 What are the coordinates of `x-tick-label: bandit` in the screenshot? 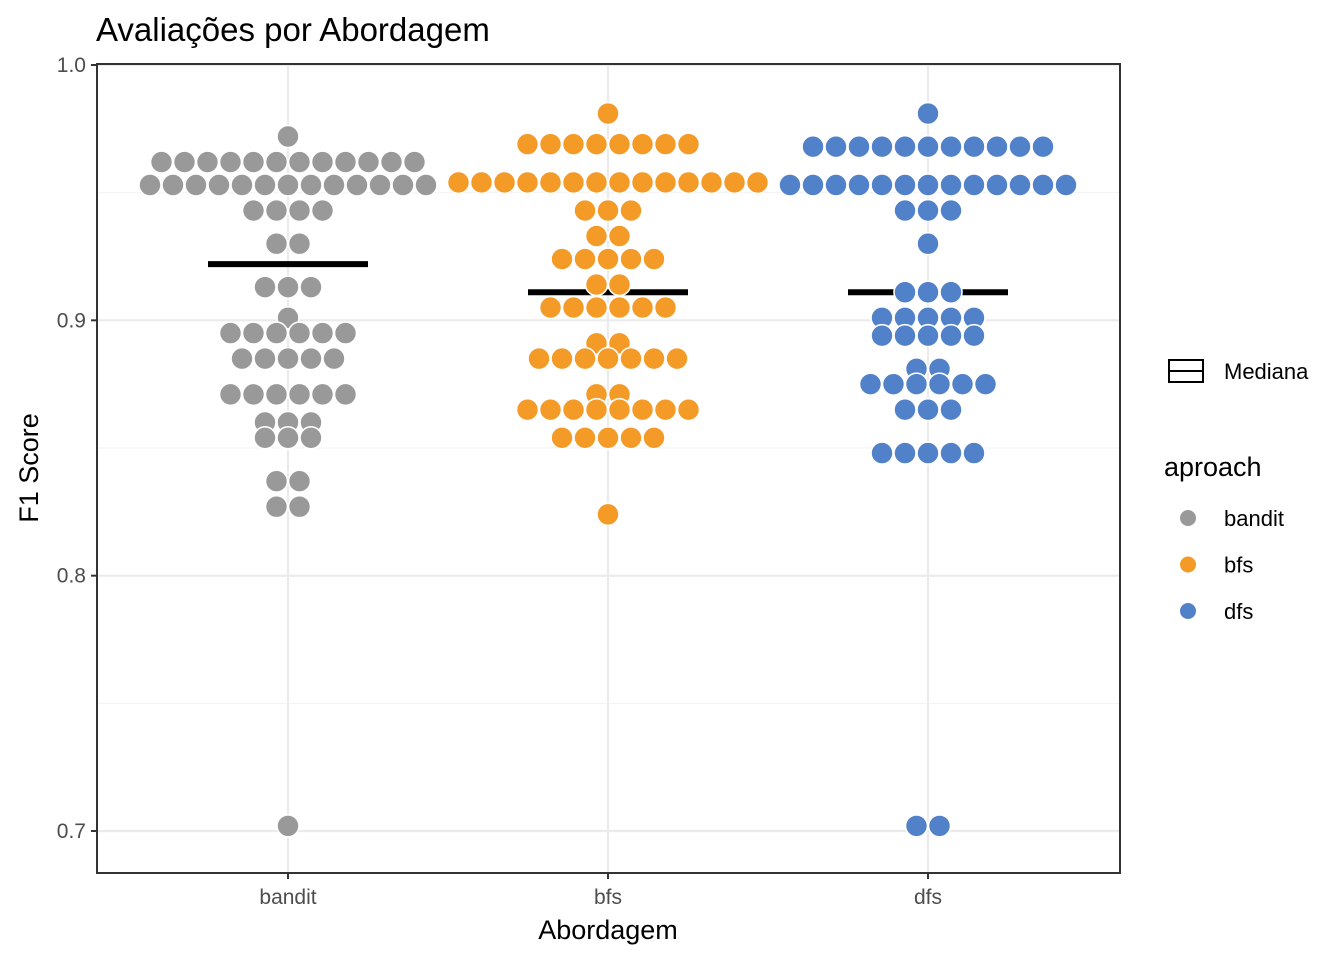 It's located at (287, 897).